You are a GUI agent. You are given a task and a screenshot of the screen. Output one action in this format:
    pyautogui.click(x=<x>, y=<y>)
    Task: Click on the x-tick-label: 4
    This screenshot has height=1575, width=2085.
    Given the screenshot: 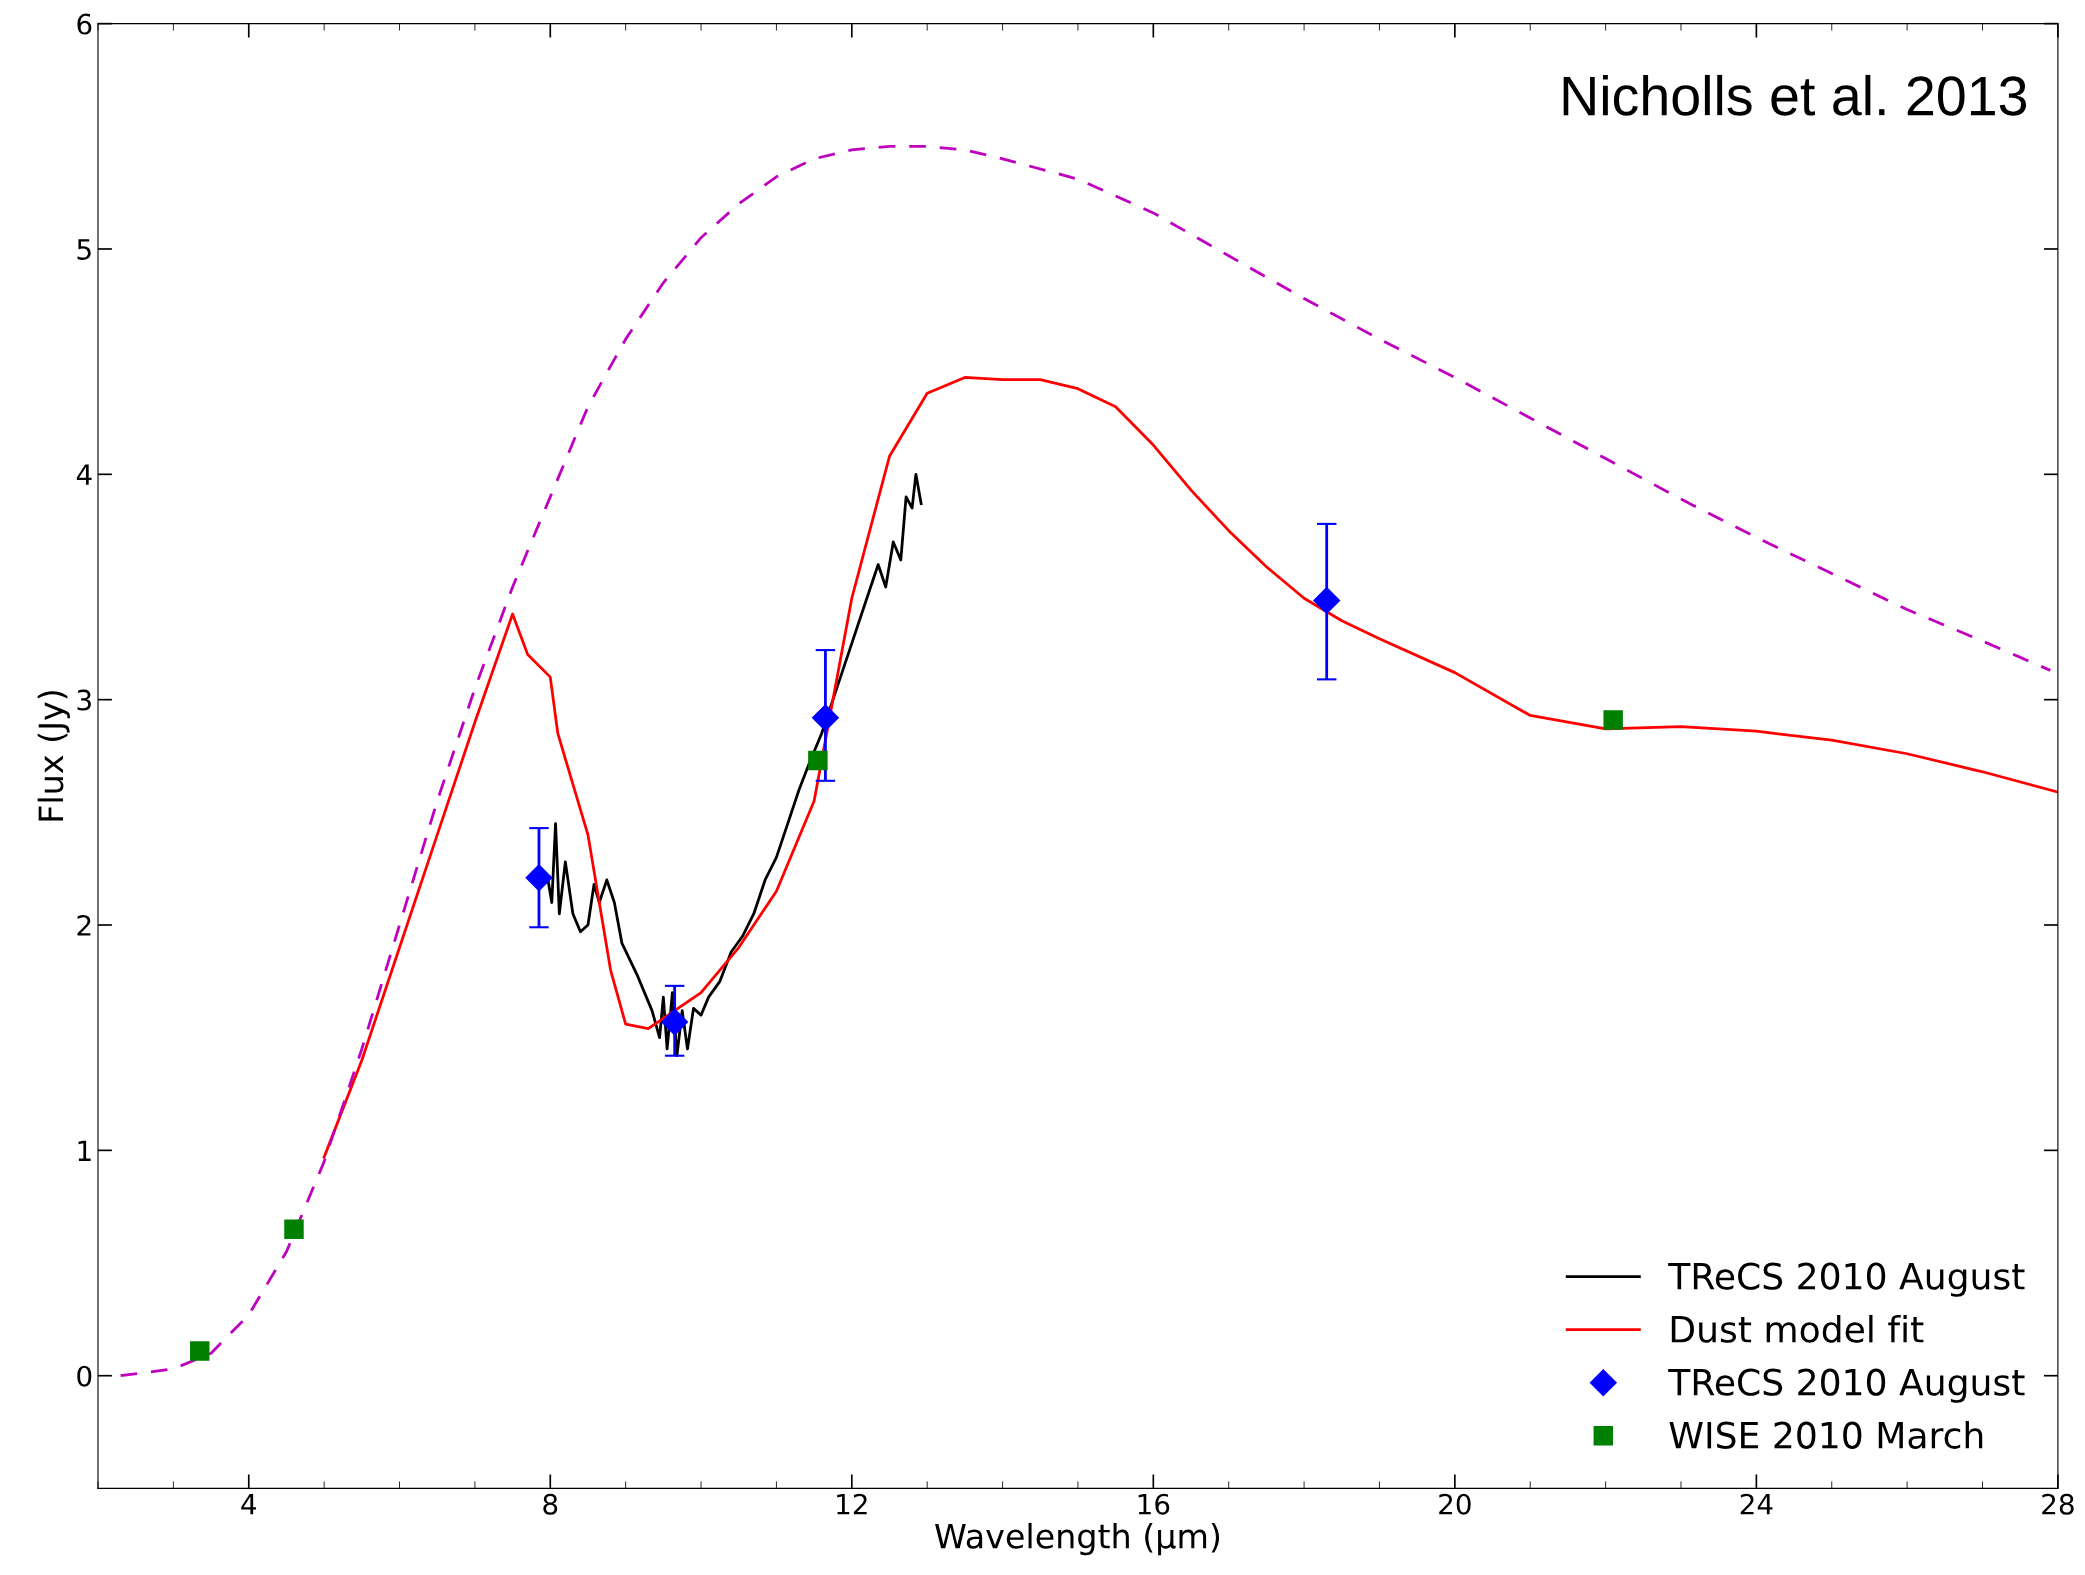 What is the action you would take?
    pyautogui.click(x=249, y=1504)
    